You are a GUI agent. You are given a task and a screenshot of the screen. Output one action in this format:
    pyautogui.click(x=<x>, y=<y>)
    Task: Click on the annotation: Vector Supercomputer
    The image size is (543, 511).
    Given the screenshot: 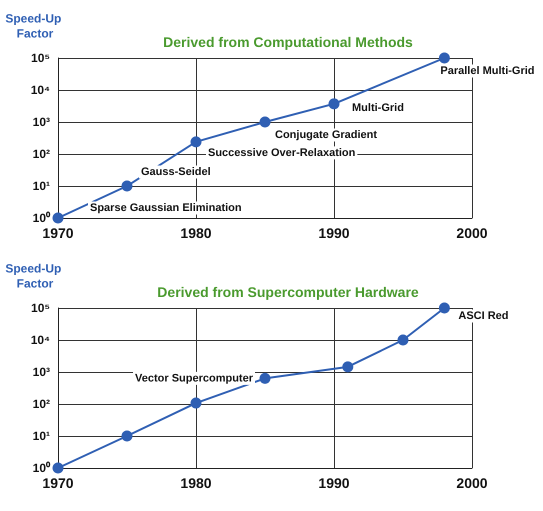 What is the action you would take?
    pyautogui.click(x=194, y=378)
    